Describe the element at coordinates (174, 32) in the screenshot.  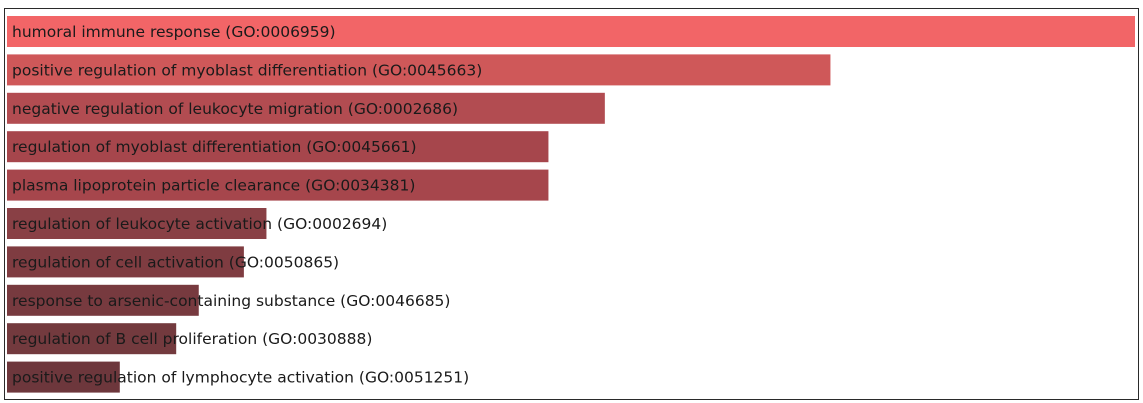
I see `bar-label-1: humoral immune response (GO:0006959)` at that location.